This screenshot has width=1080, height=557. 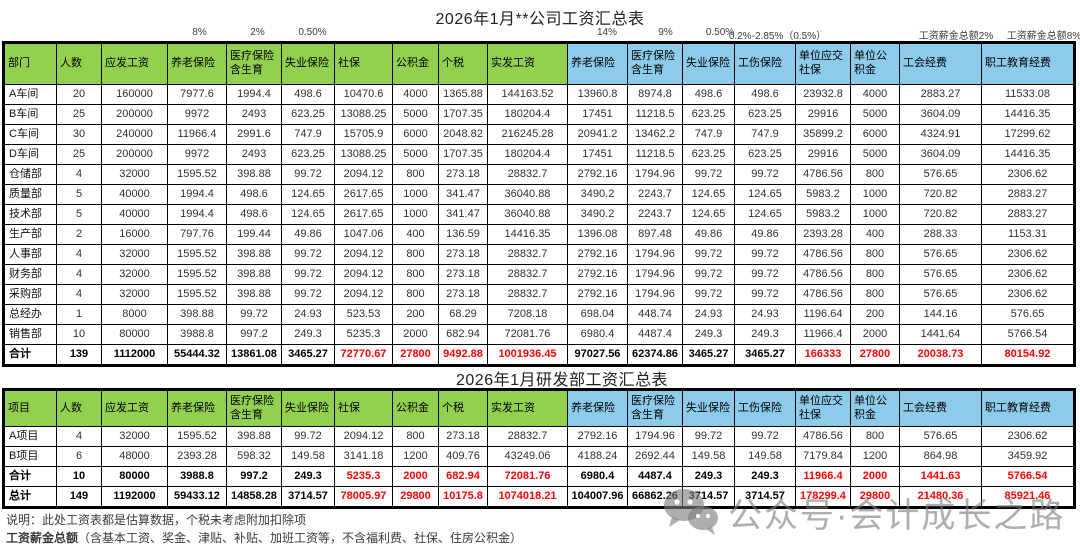 I want to click on watermark: 公众号·会计成长之路, so click(x=863, y=512).